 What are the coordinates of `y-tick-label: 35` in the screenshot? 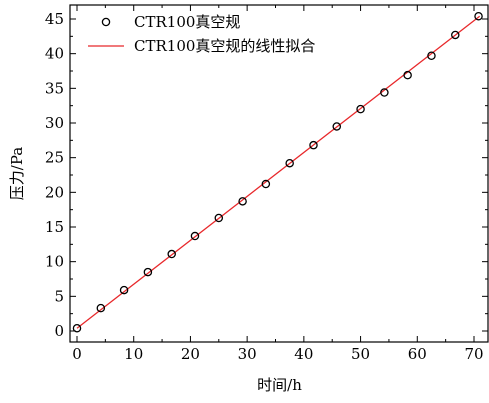 It's located at (54, 88).